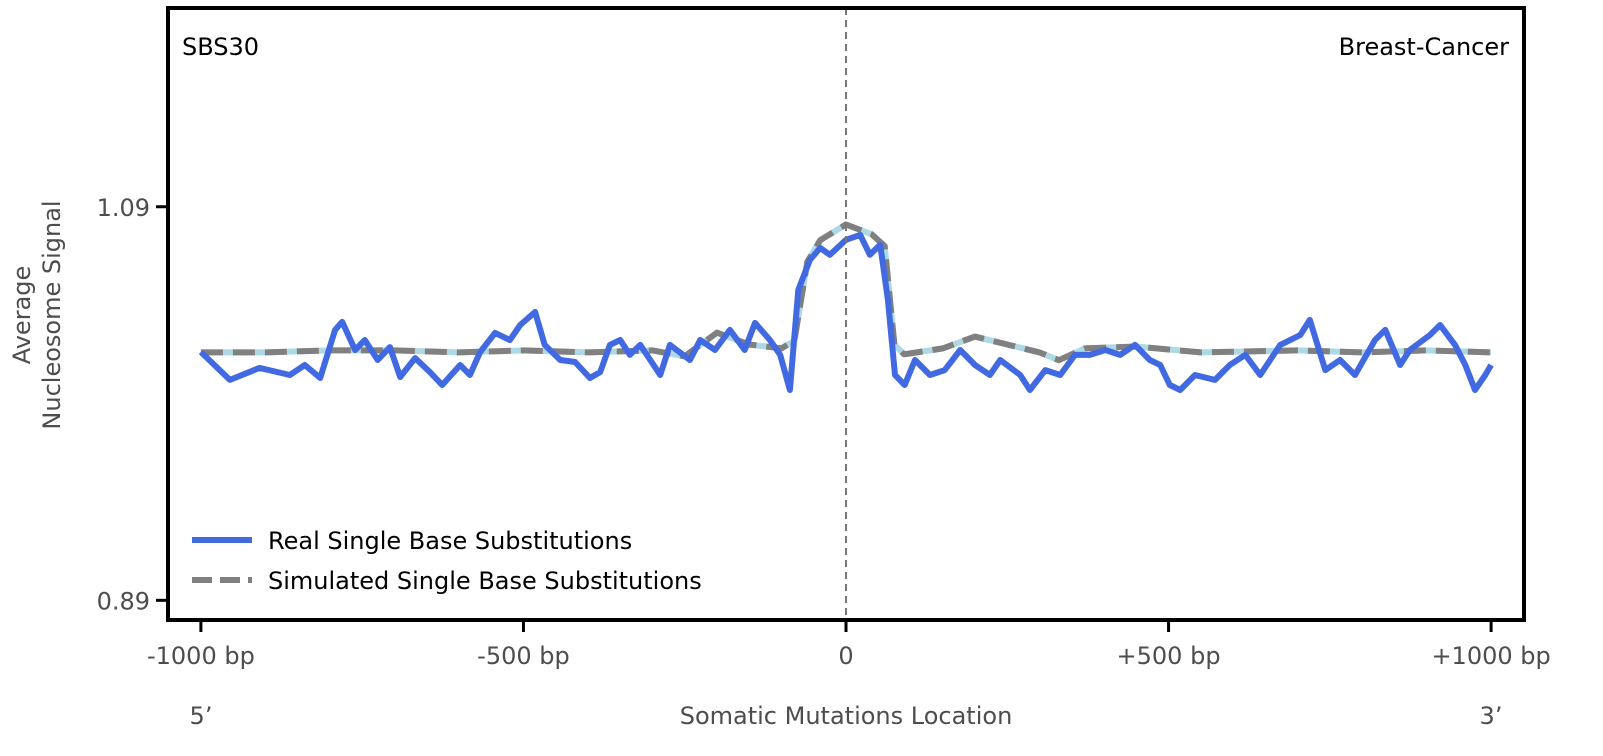 The width and height of the screenshot is (1603, 756). Describe the element at coordinates (485, 581) in the screenshot. I see `legend-simulated-label: Simulated Single Base Substitutions` at that location.